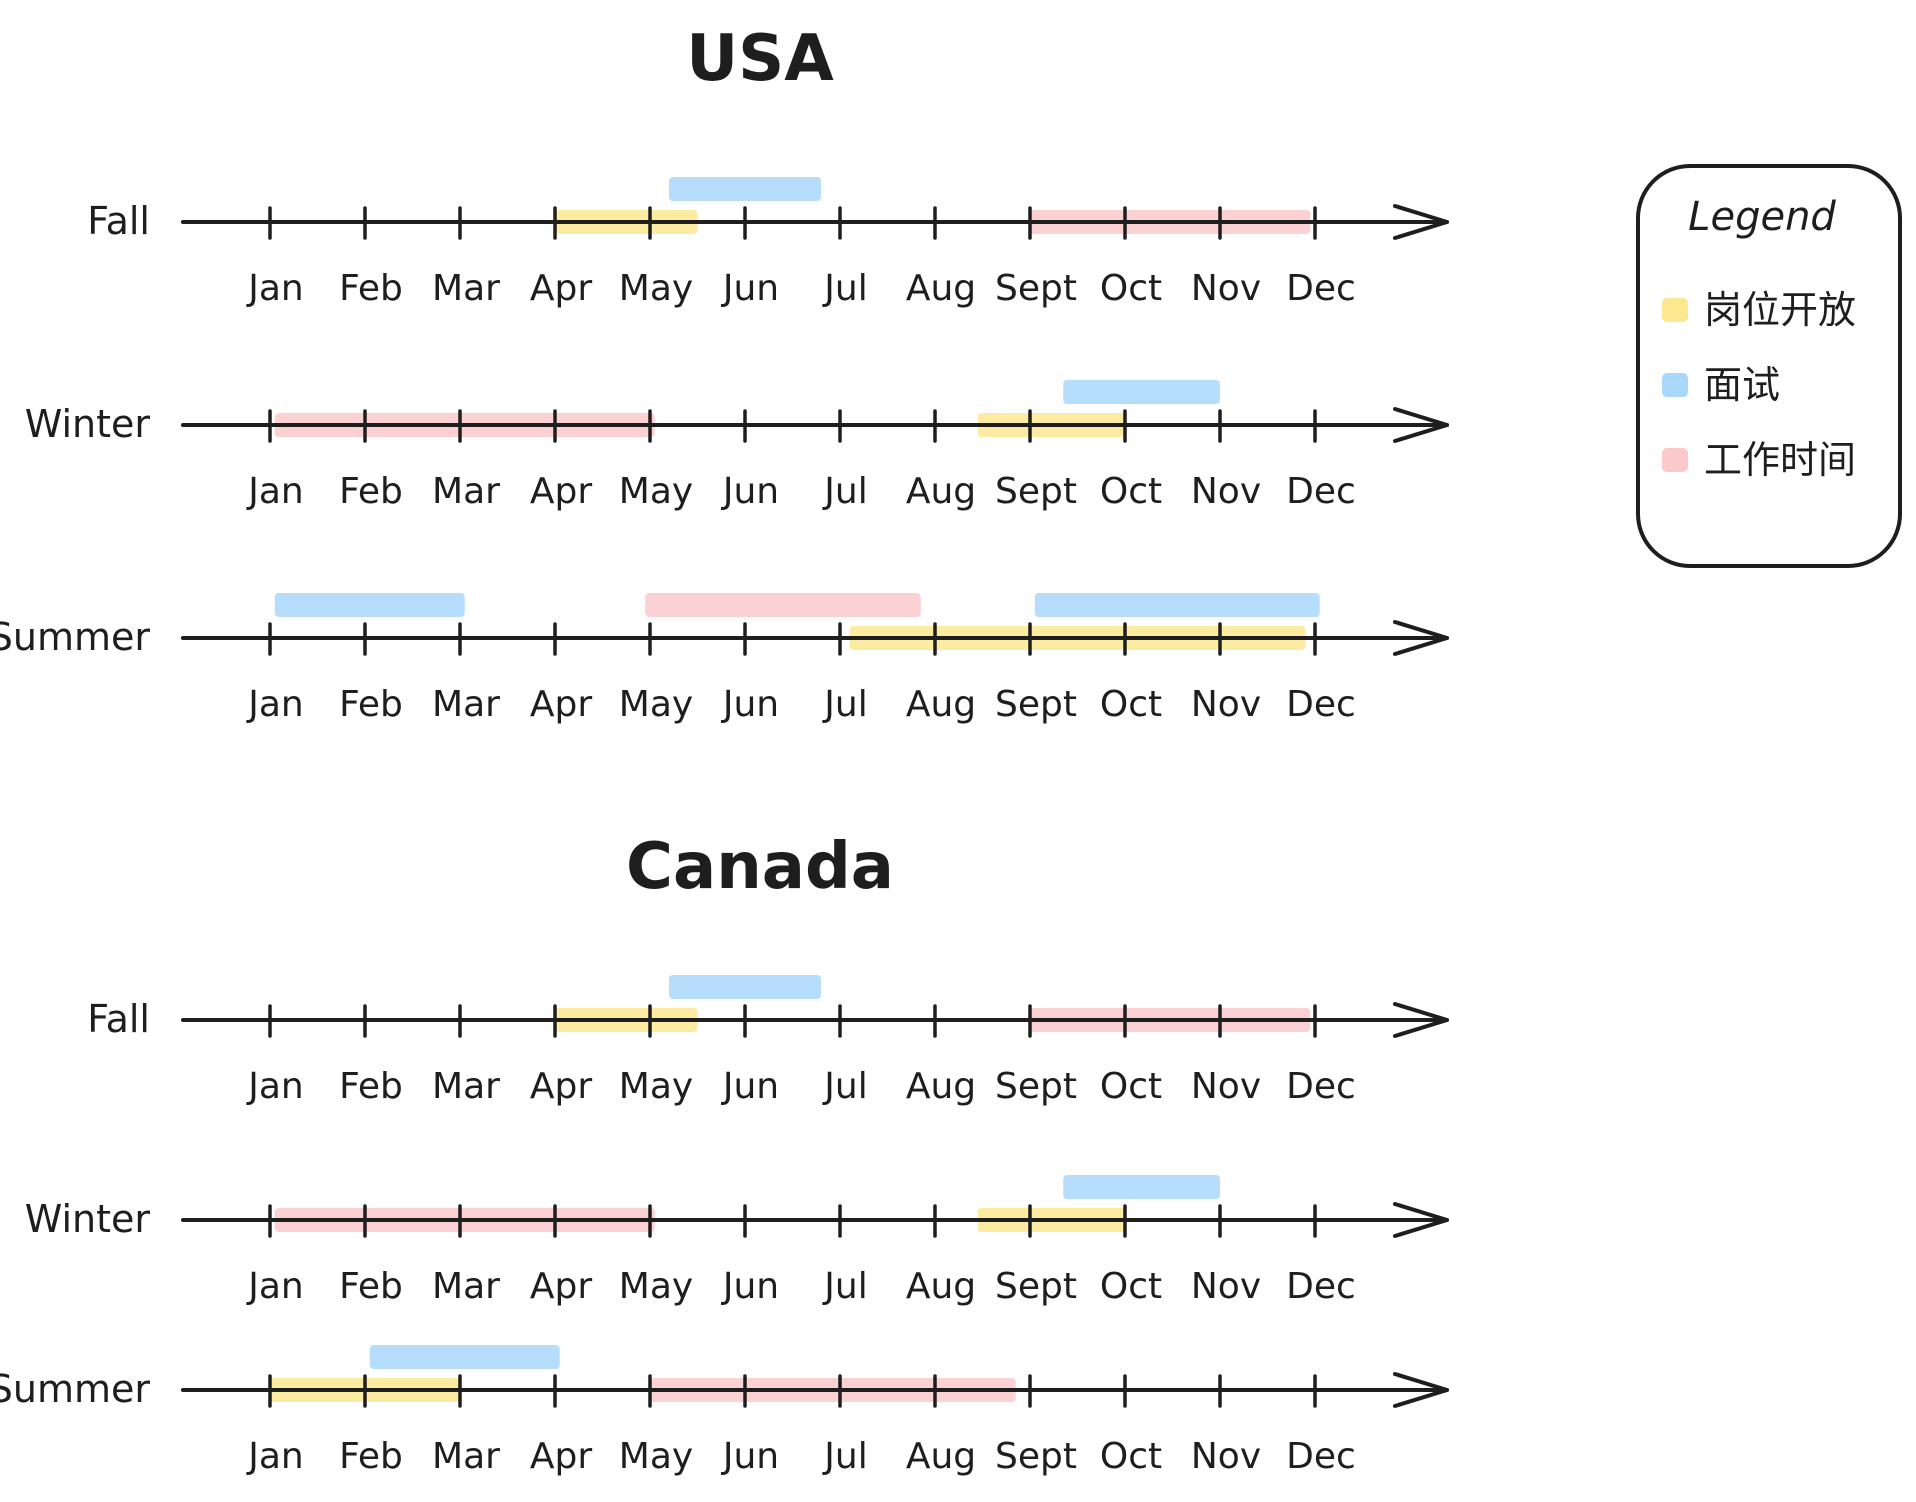 The height and width of the screenshot is (1502, 1916). Describe the element at coordinates (1675, 460) in the screenshot. I see `legend-swatch-work` at that location.